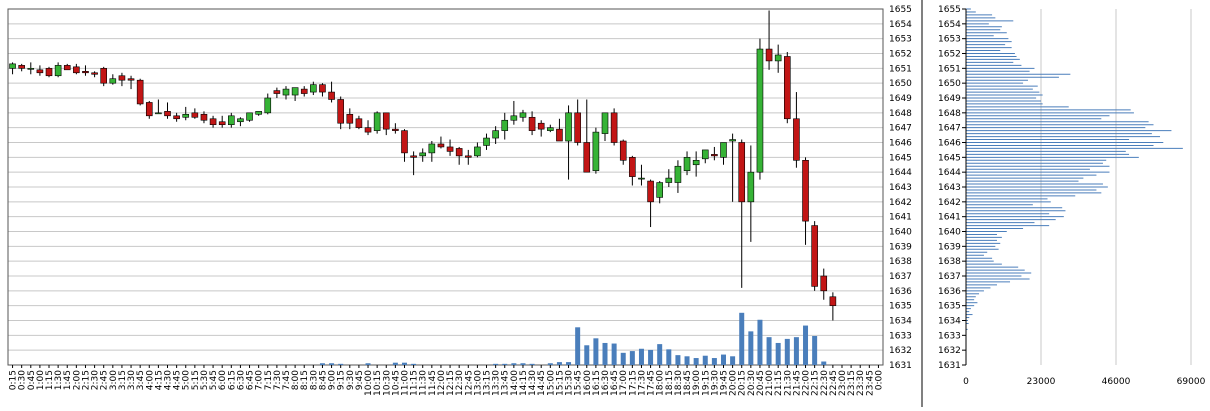 The width and height of the screenshot is (1210, 411). I want to click on time-tick-label: 15:00, so click(551, 383).